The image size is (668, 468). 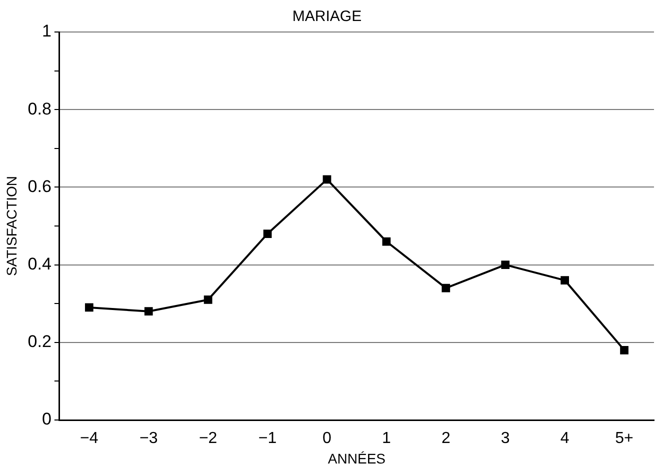 I want to click on x-tick-label: 3, so click(x=505, y=439).